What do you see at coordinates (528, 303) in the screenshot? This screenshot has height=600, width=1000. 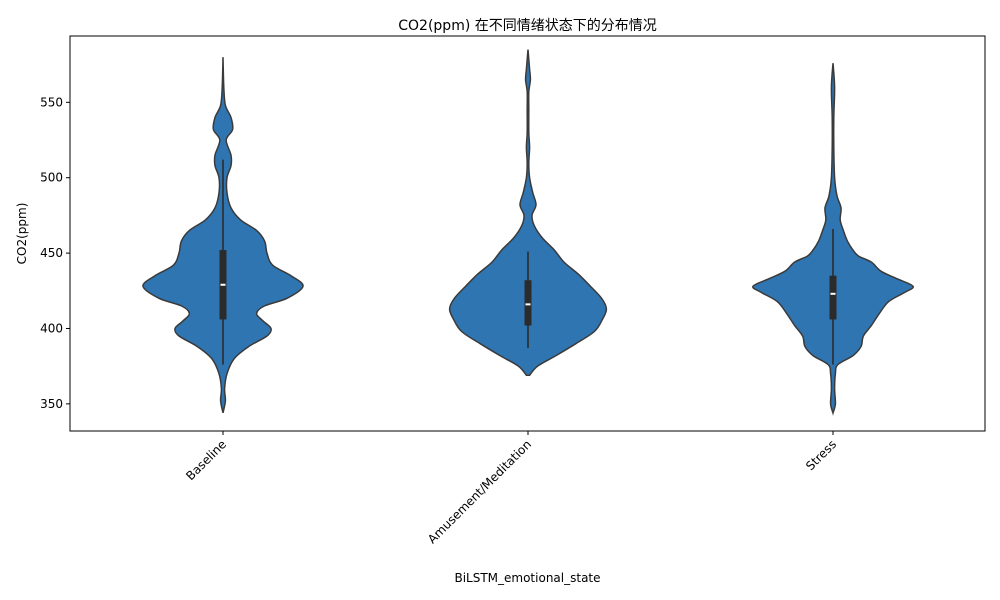 I see `iqr-box-amusement-meditation` at bounding box center [528, 303].